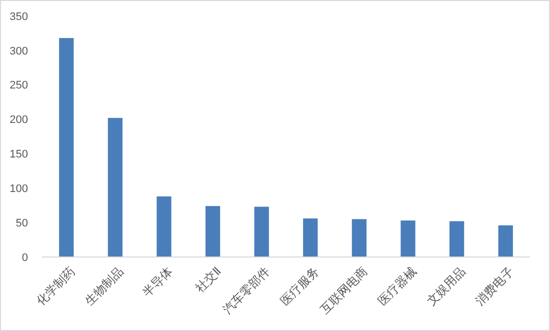 This screenshot has height=331, width=550. What do you see at coordinates (56, 286) in the screenshot?
I see `x-tick-label: 化学制药` at bounding box center [56, 286].